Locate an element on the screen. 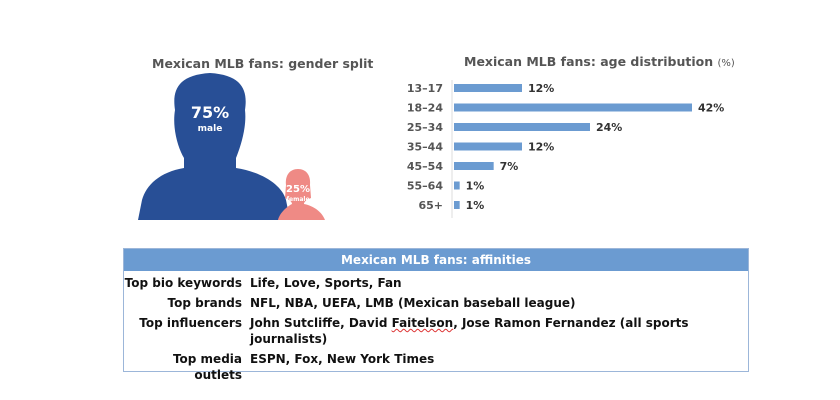 This screenshot has width=840, height=400. row-key: Top influencers is located at coordinates (190, 323).